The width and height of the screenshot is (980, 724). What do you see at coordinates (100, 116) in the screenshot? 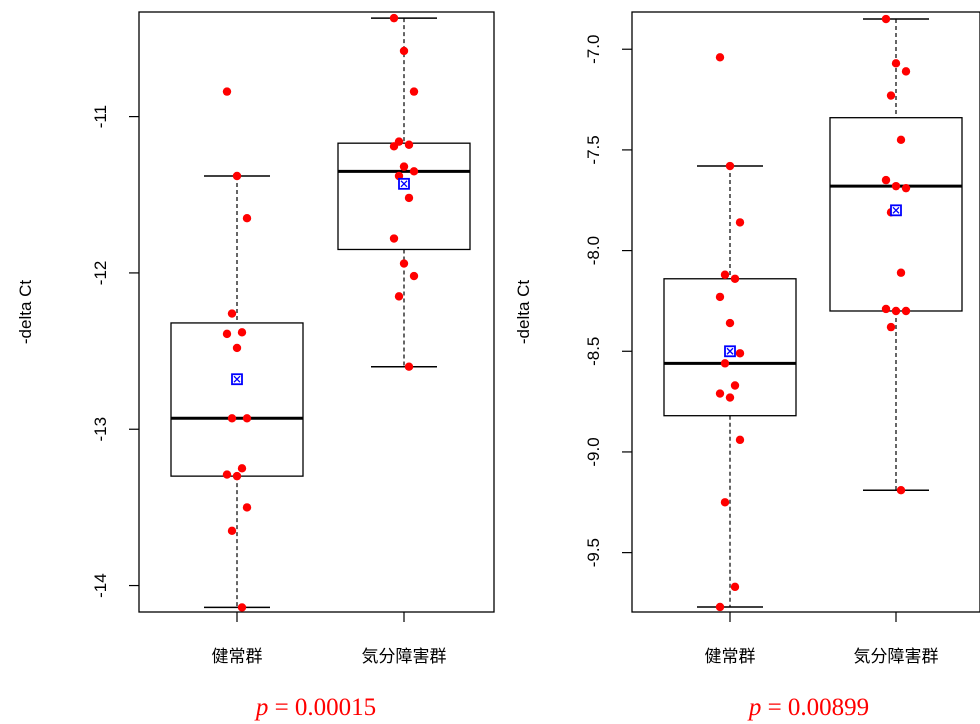
I see `y-tick-label: -11` at bounding box center [100, 116].